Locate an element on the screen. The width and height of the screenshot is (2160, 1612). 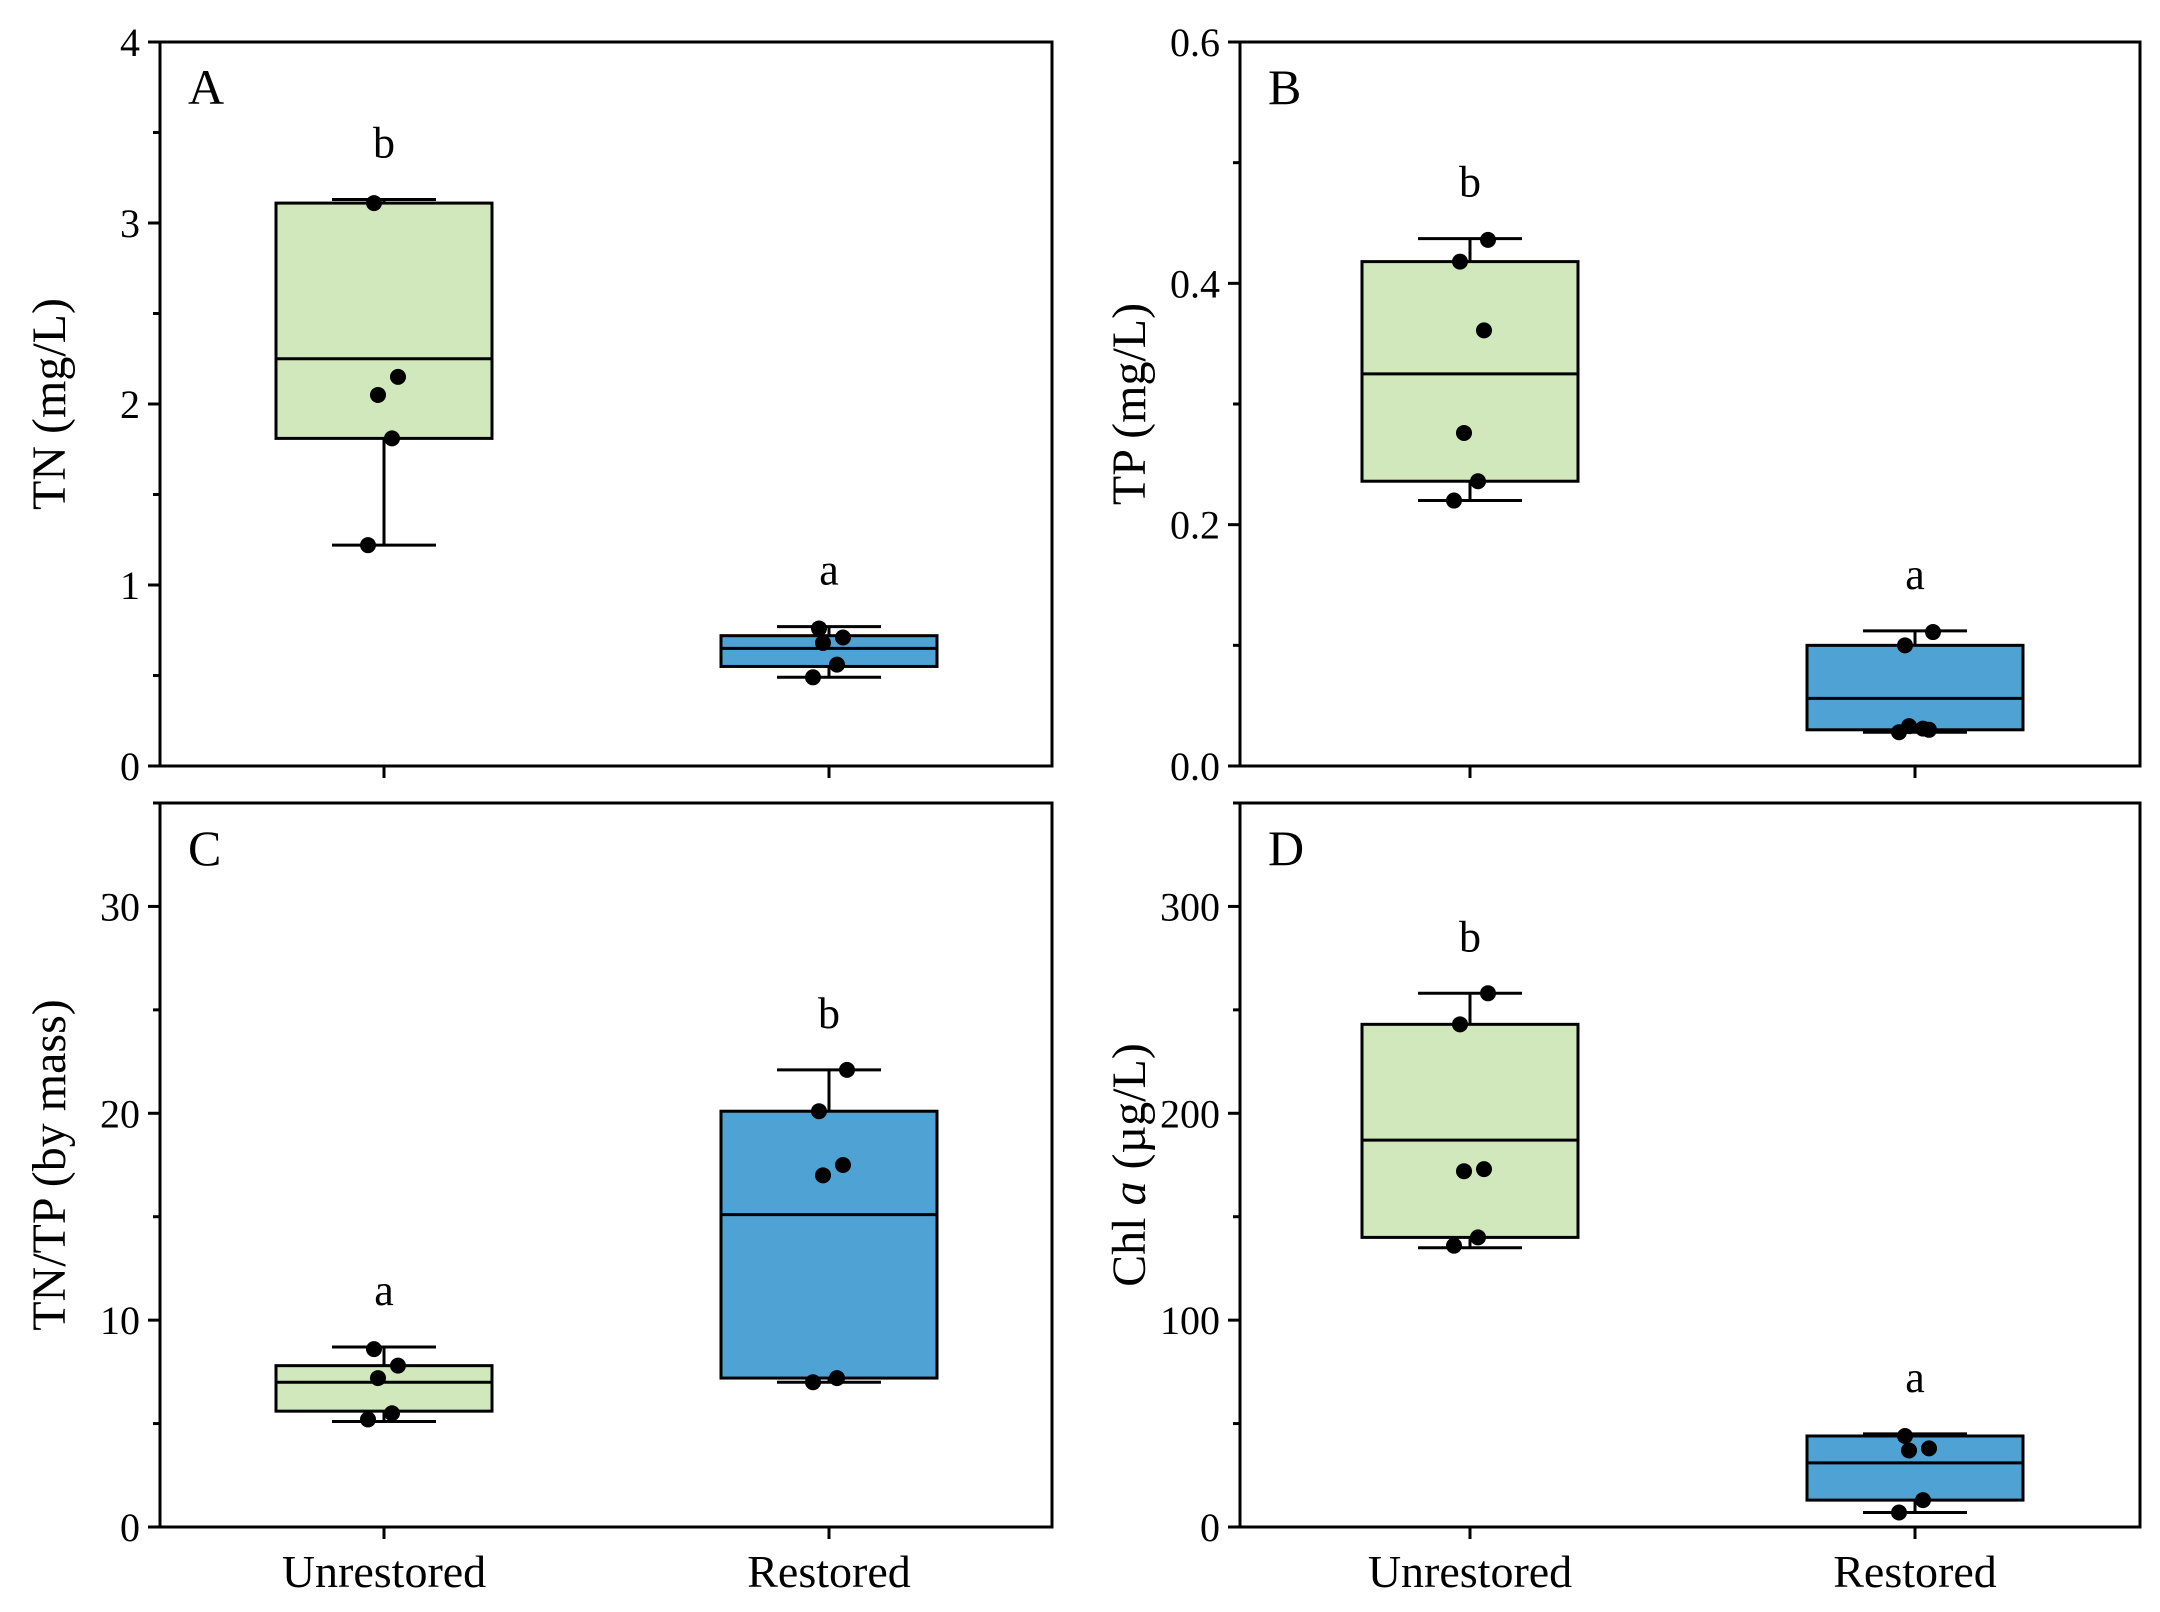
panel-letter-a: A is located at coordinates (206, 87).